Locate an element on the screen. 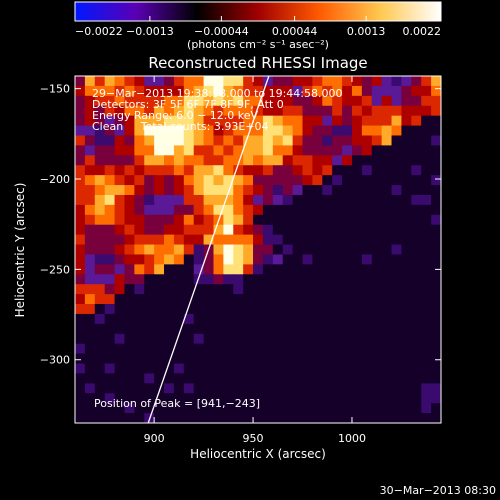 The width and height of the screenshot is (500, 500). colorbar-tick-label: 0.00044 is located at coordinates (295, 31).